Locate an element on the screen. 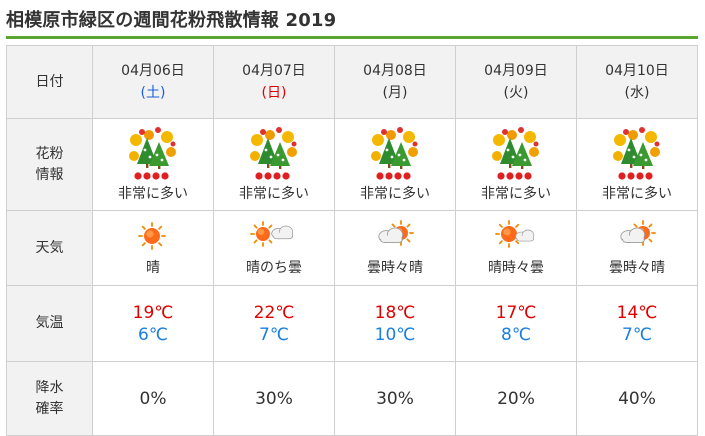 The height and width of the screenshot is (436, 705). day-of-week: (月) is located at coordinates (395, 93).